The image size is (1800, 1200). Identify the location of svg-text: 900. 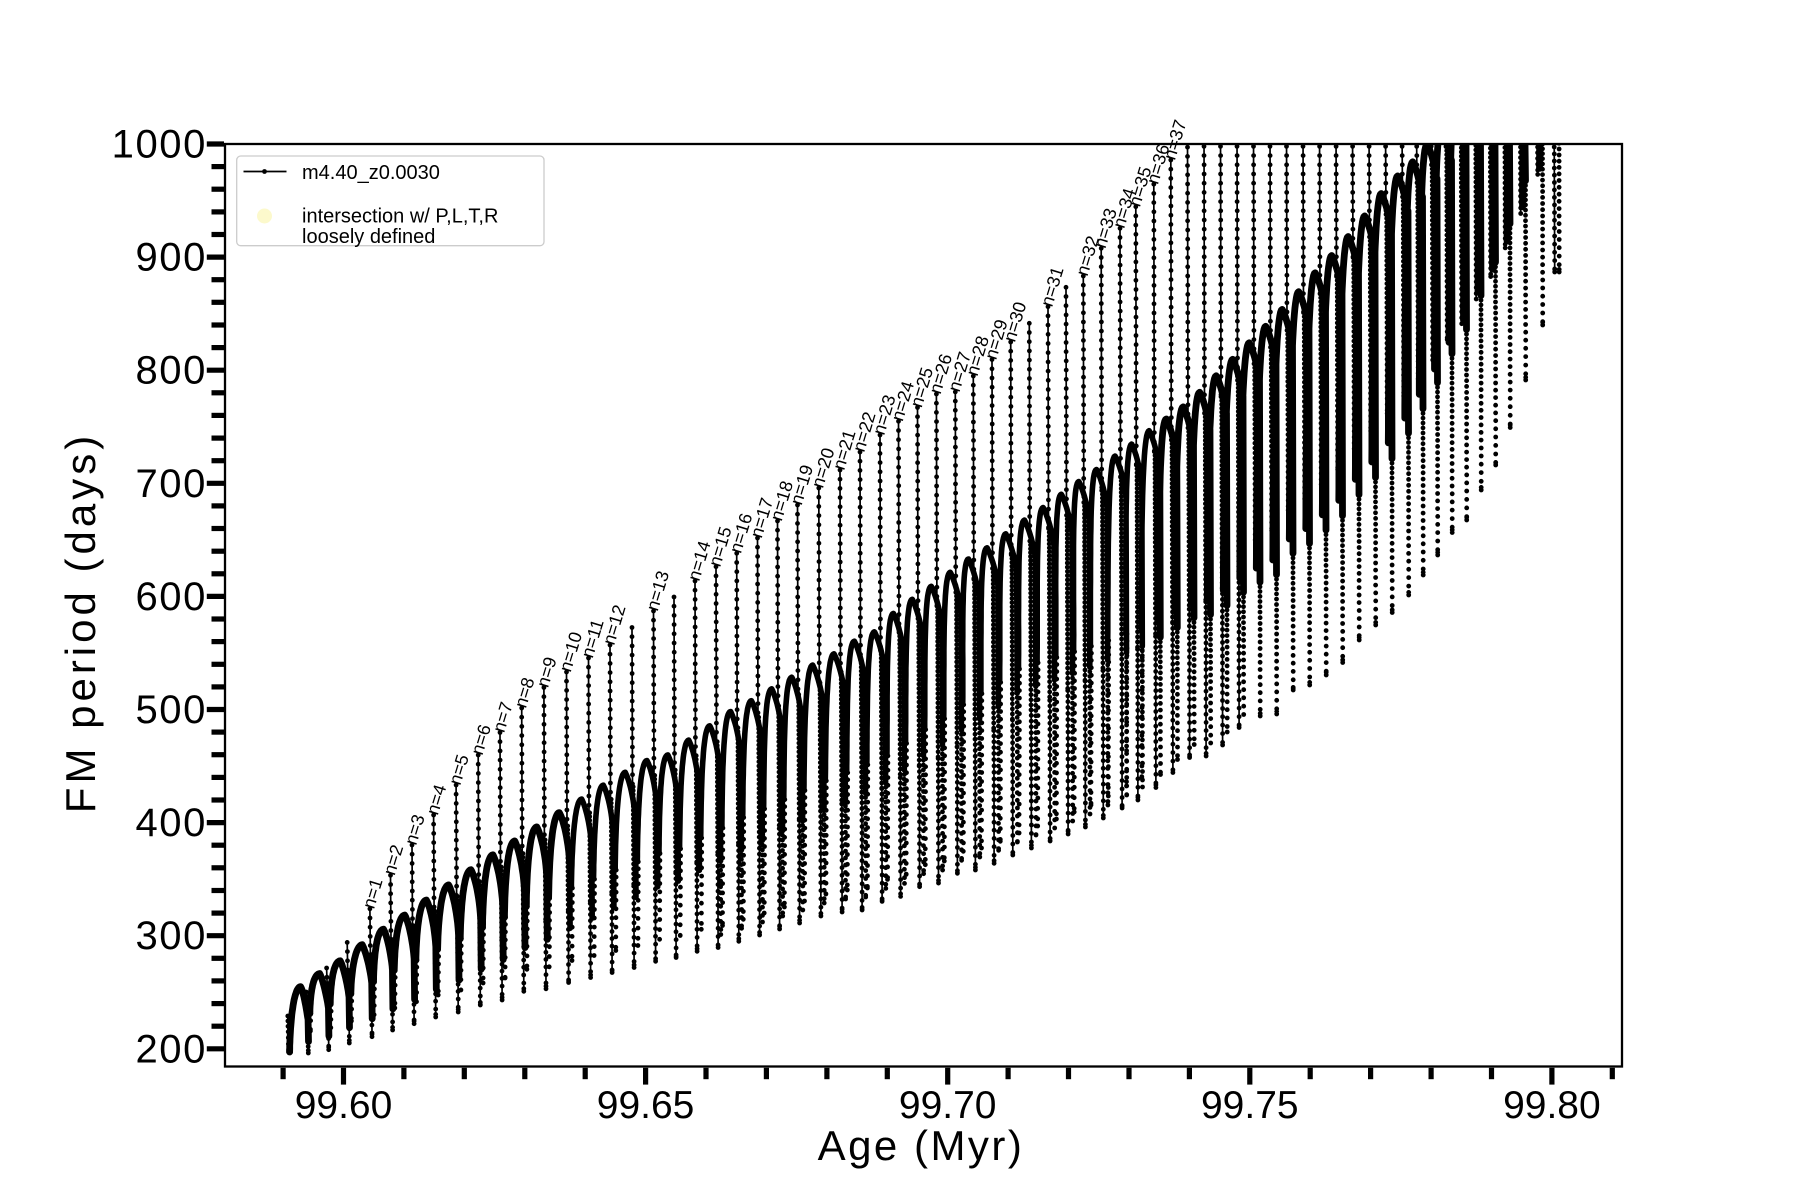
(171, 258).